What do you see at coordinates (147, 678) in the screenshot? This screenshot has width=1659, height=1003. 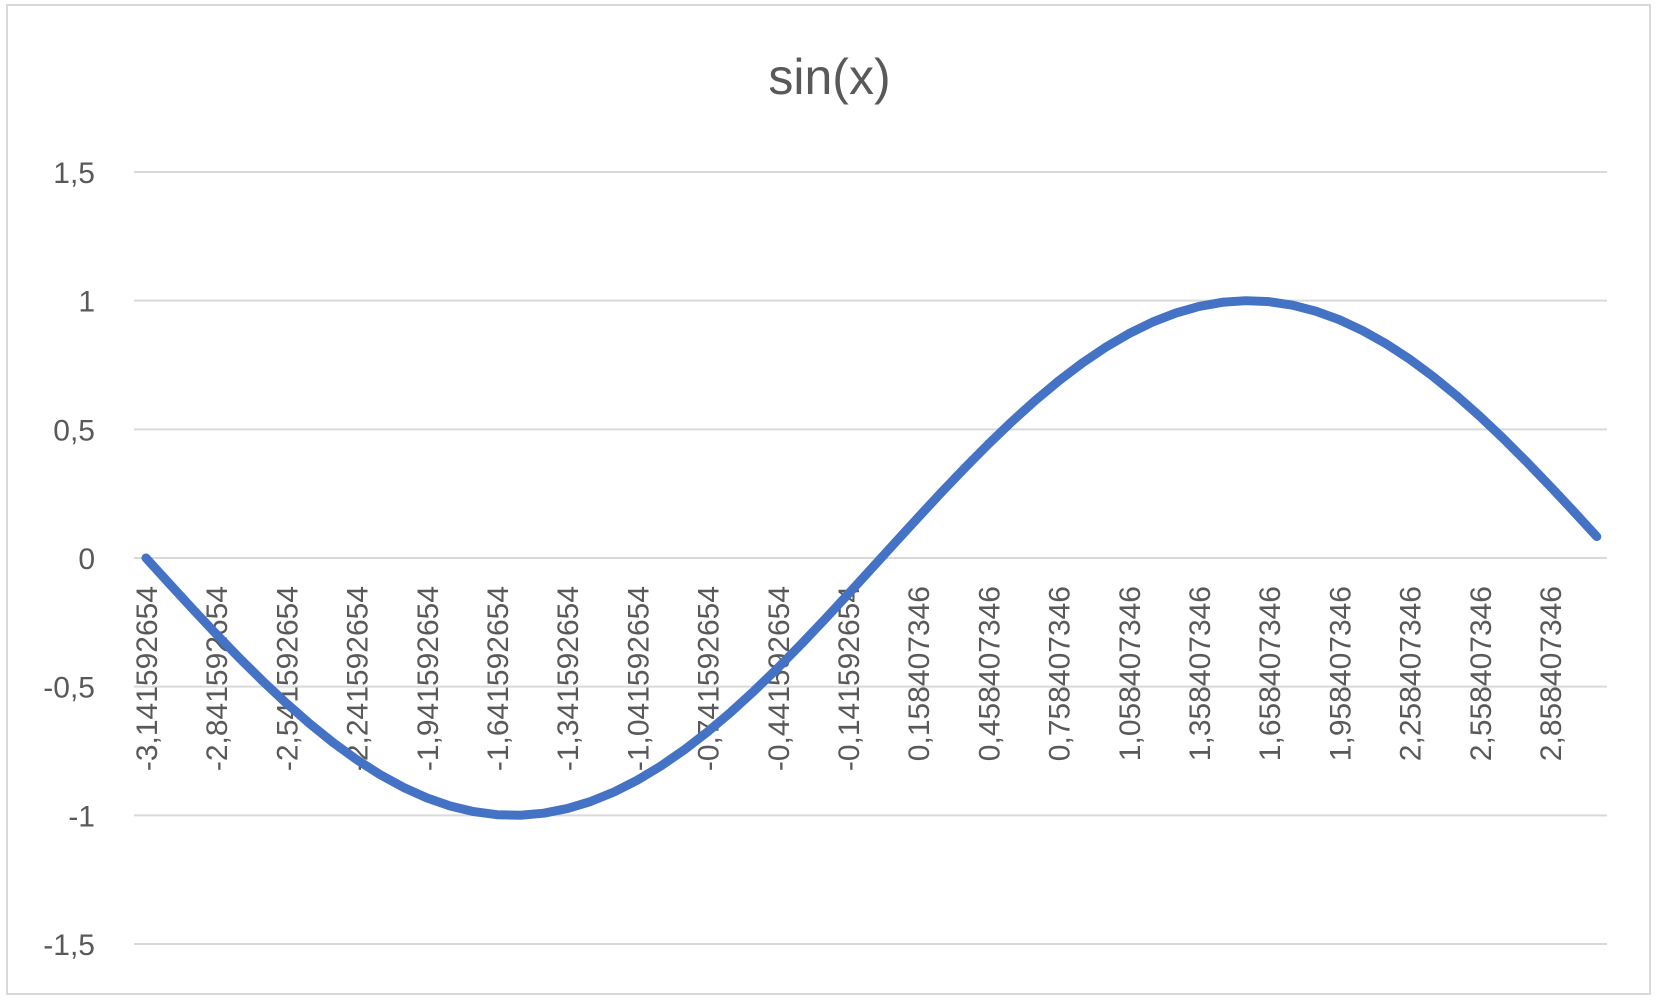 I see `x-tick-label: -3,141592654` at bounding box center [147, 678].